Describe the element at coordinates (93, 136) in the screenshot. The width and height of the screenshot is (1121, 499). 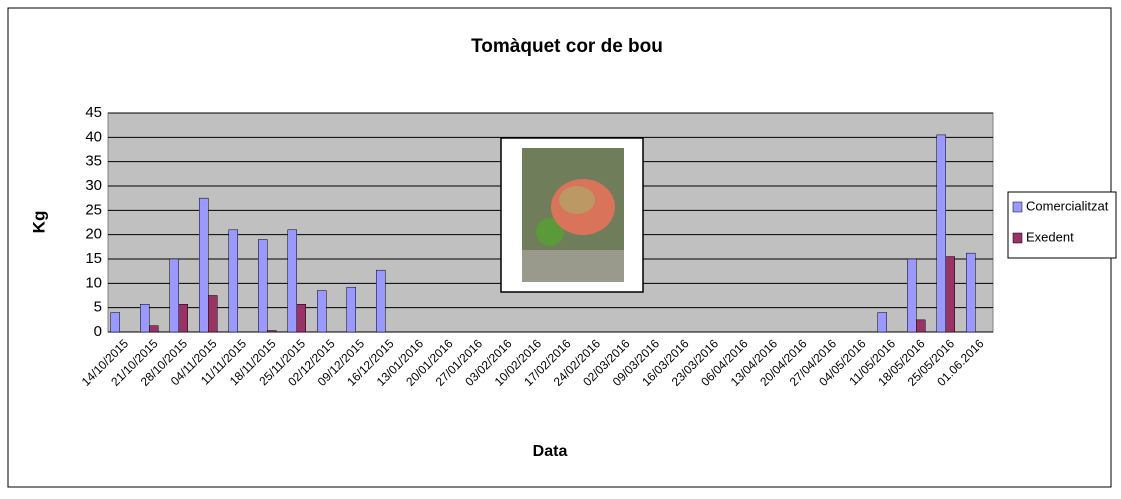
I see `y-tick-label: 40` at that location.